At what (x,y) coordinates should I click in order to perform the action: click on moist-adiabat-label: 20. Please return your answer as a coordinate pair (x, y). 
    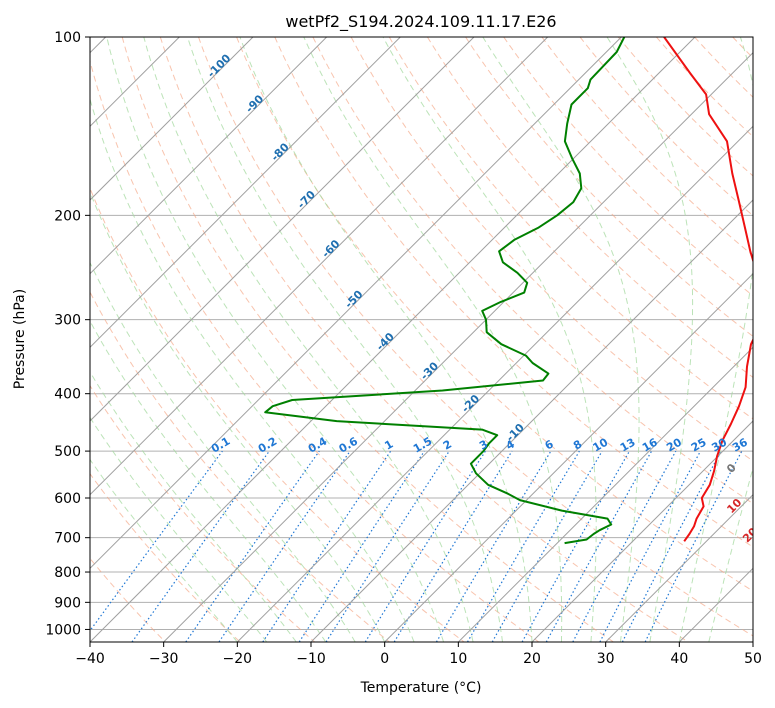
    Looking at the image, I should click on (750, 535).